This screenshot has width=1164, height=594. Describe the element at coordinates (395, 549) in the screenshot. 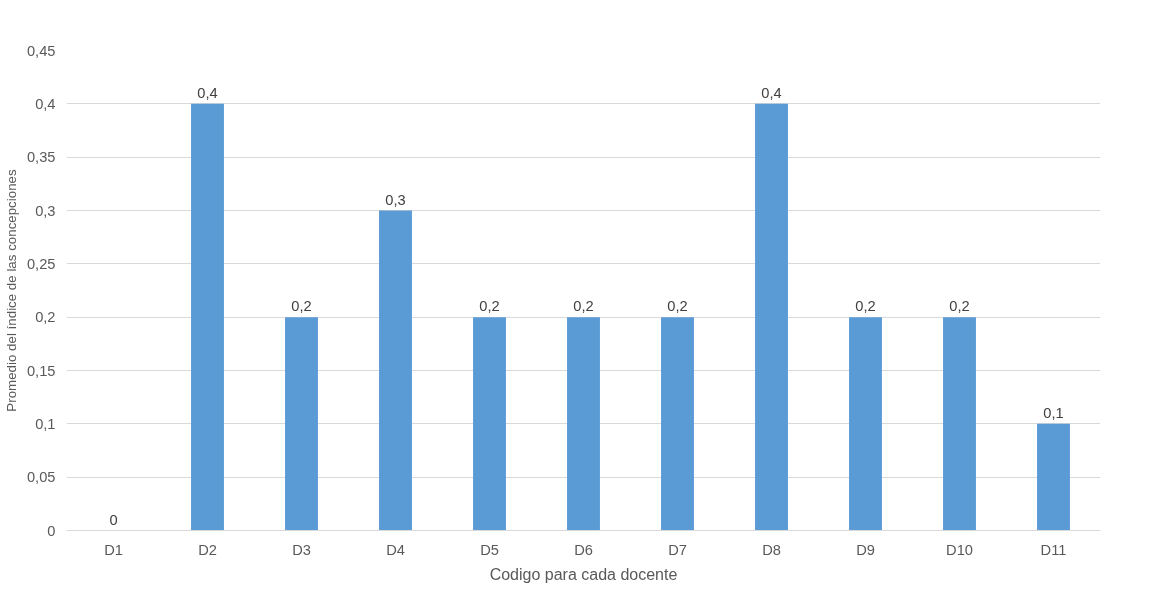

I see `x-tick-label: D4` at that location.